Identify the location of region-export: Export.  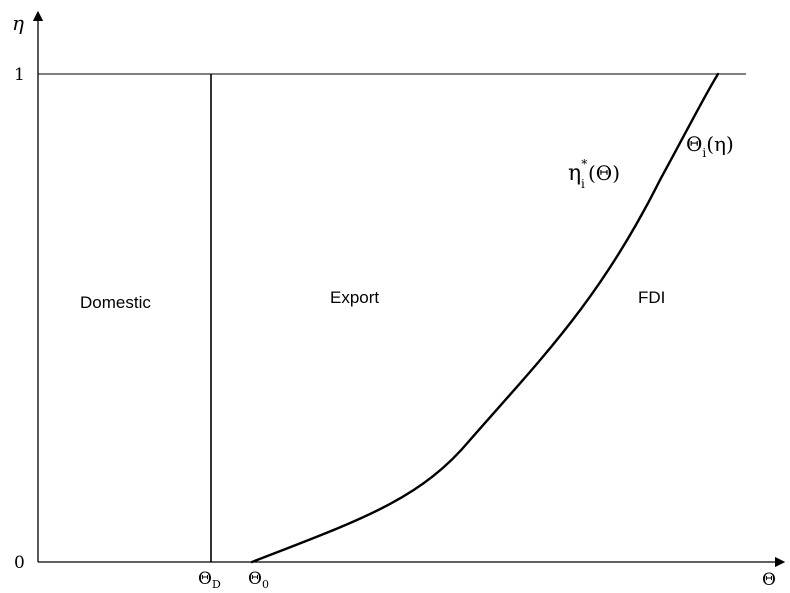
(354, 297).